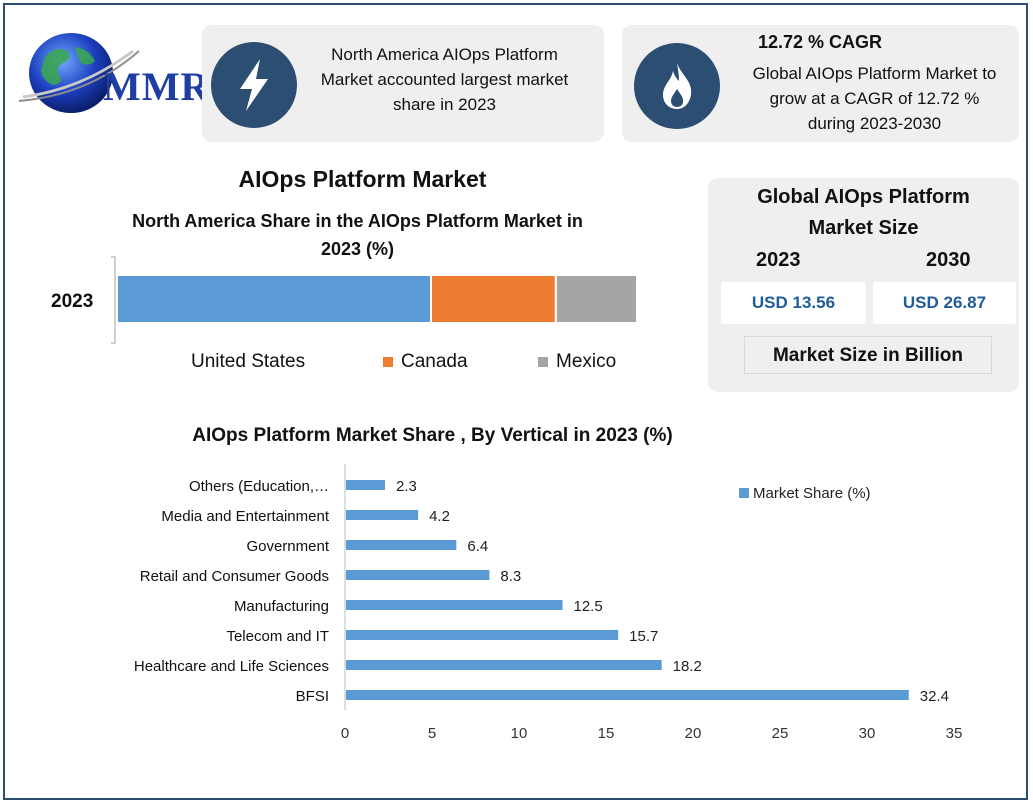 The height and width of the screenshot is (805, 1033). Describe the element at coordinates (944, 303) in the screenshot. I see `value-2030: USD 26.87` at that location.